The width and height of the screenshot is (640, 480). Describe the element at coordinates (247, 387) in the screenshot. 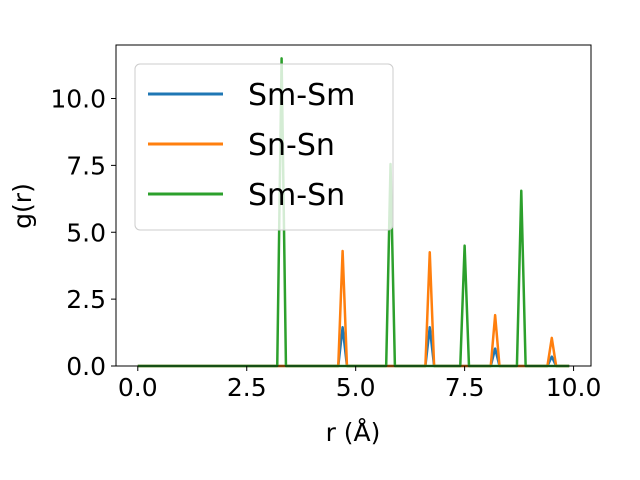

I see `x-tick-label: 2.5` at that location.